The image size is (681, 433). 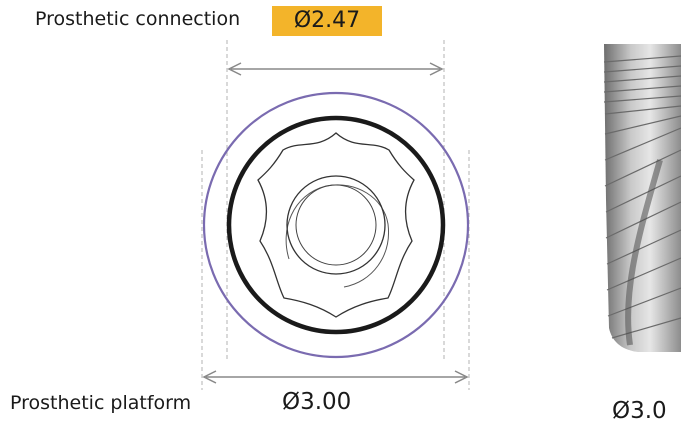 I want to click on platform-diameter-value: Ø3.00, so click(x=317, y=402).